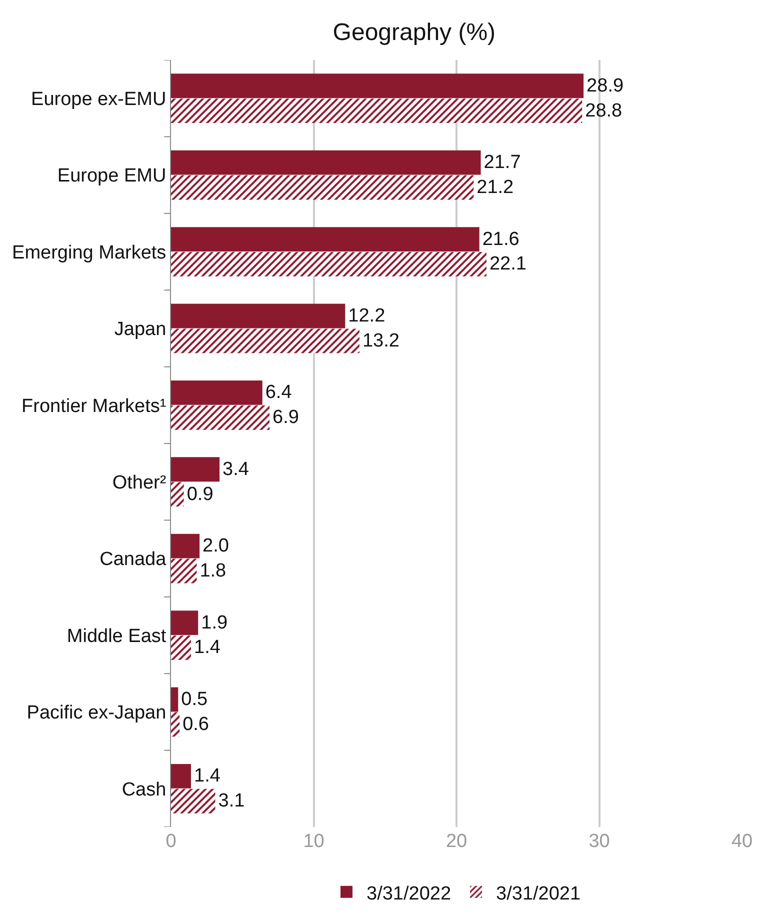 The image size is (767, 923). Describe the element at coordinates (200, 494) in the screenshot. I see `data-label: 0.9` at that location.